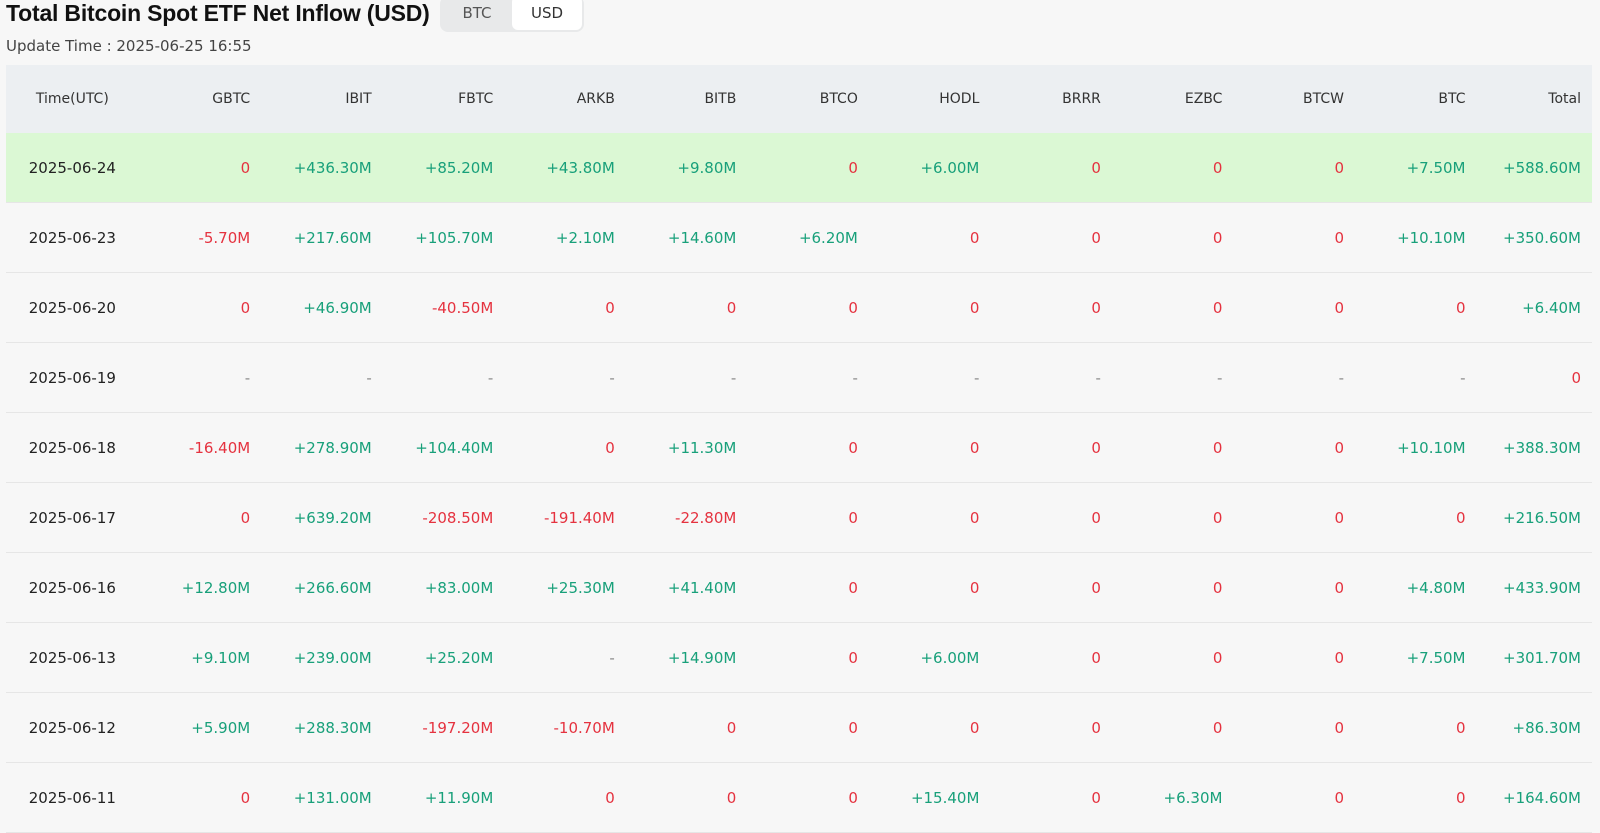  Describe the element at coordinates (1172, 377) in the screenshot. I see `flow-cell-ezbc: -` at that location.